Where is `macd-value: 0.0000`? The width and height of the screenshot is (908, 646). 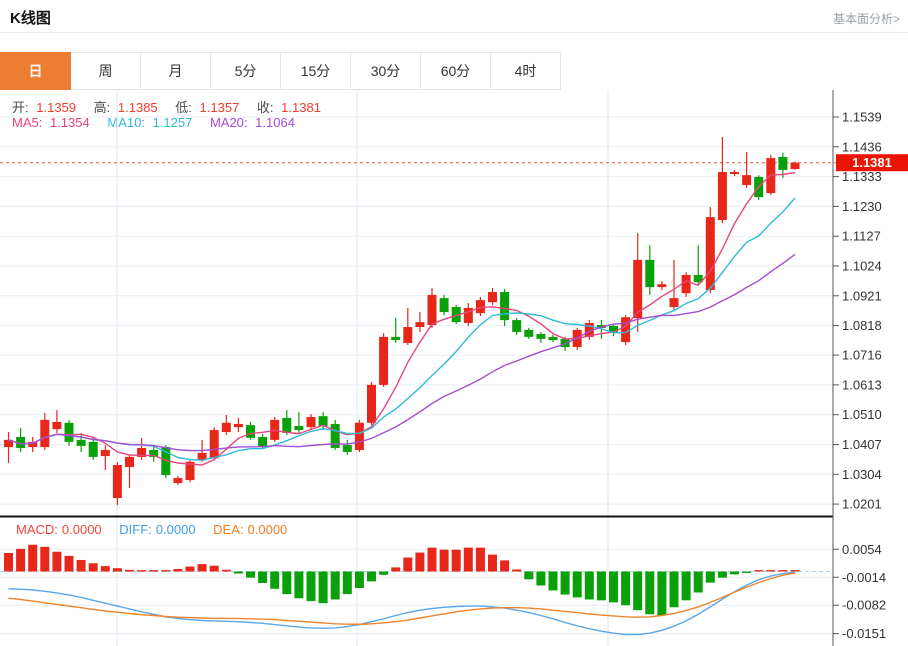 macd-value: 0.0000 is located at coordinates (81, 529).